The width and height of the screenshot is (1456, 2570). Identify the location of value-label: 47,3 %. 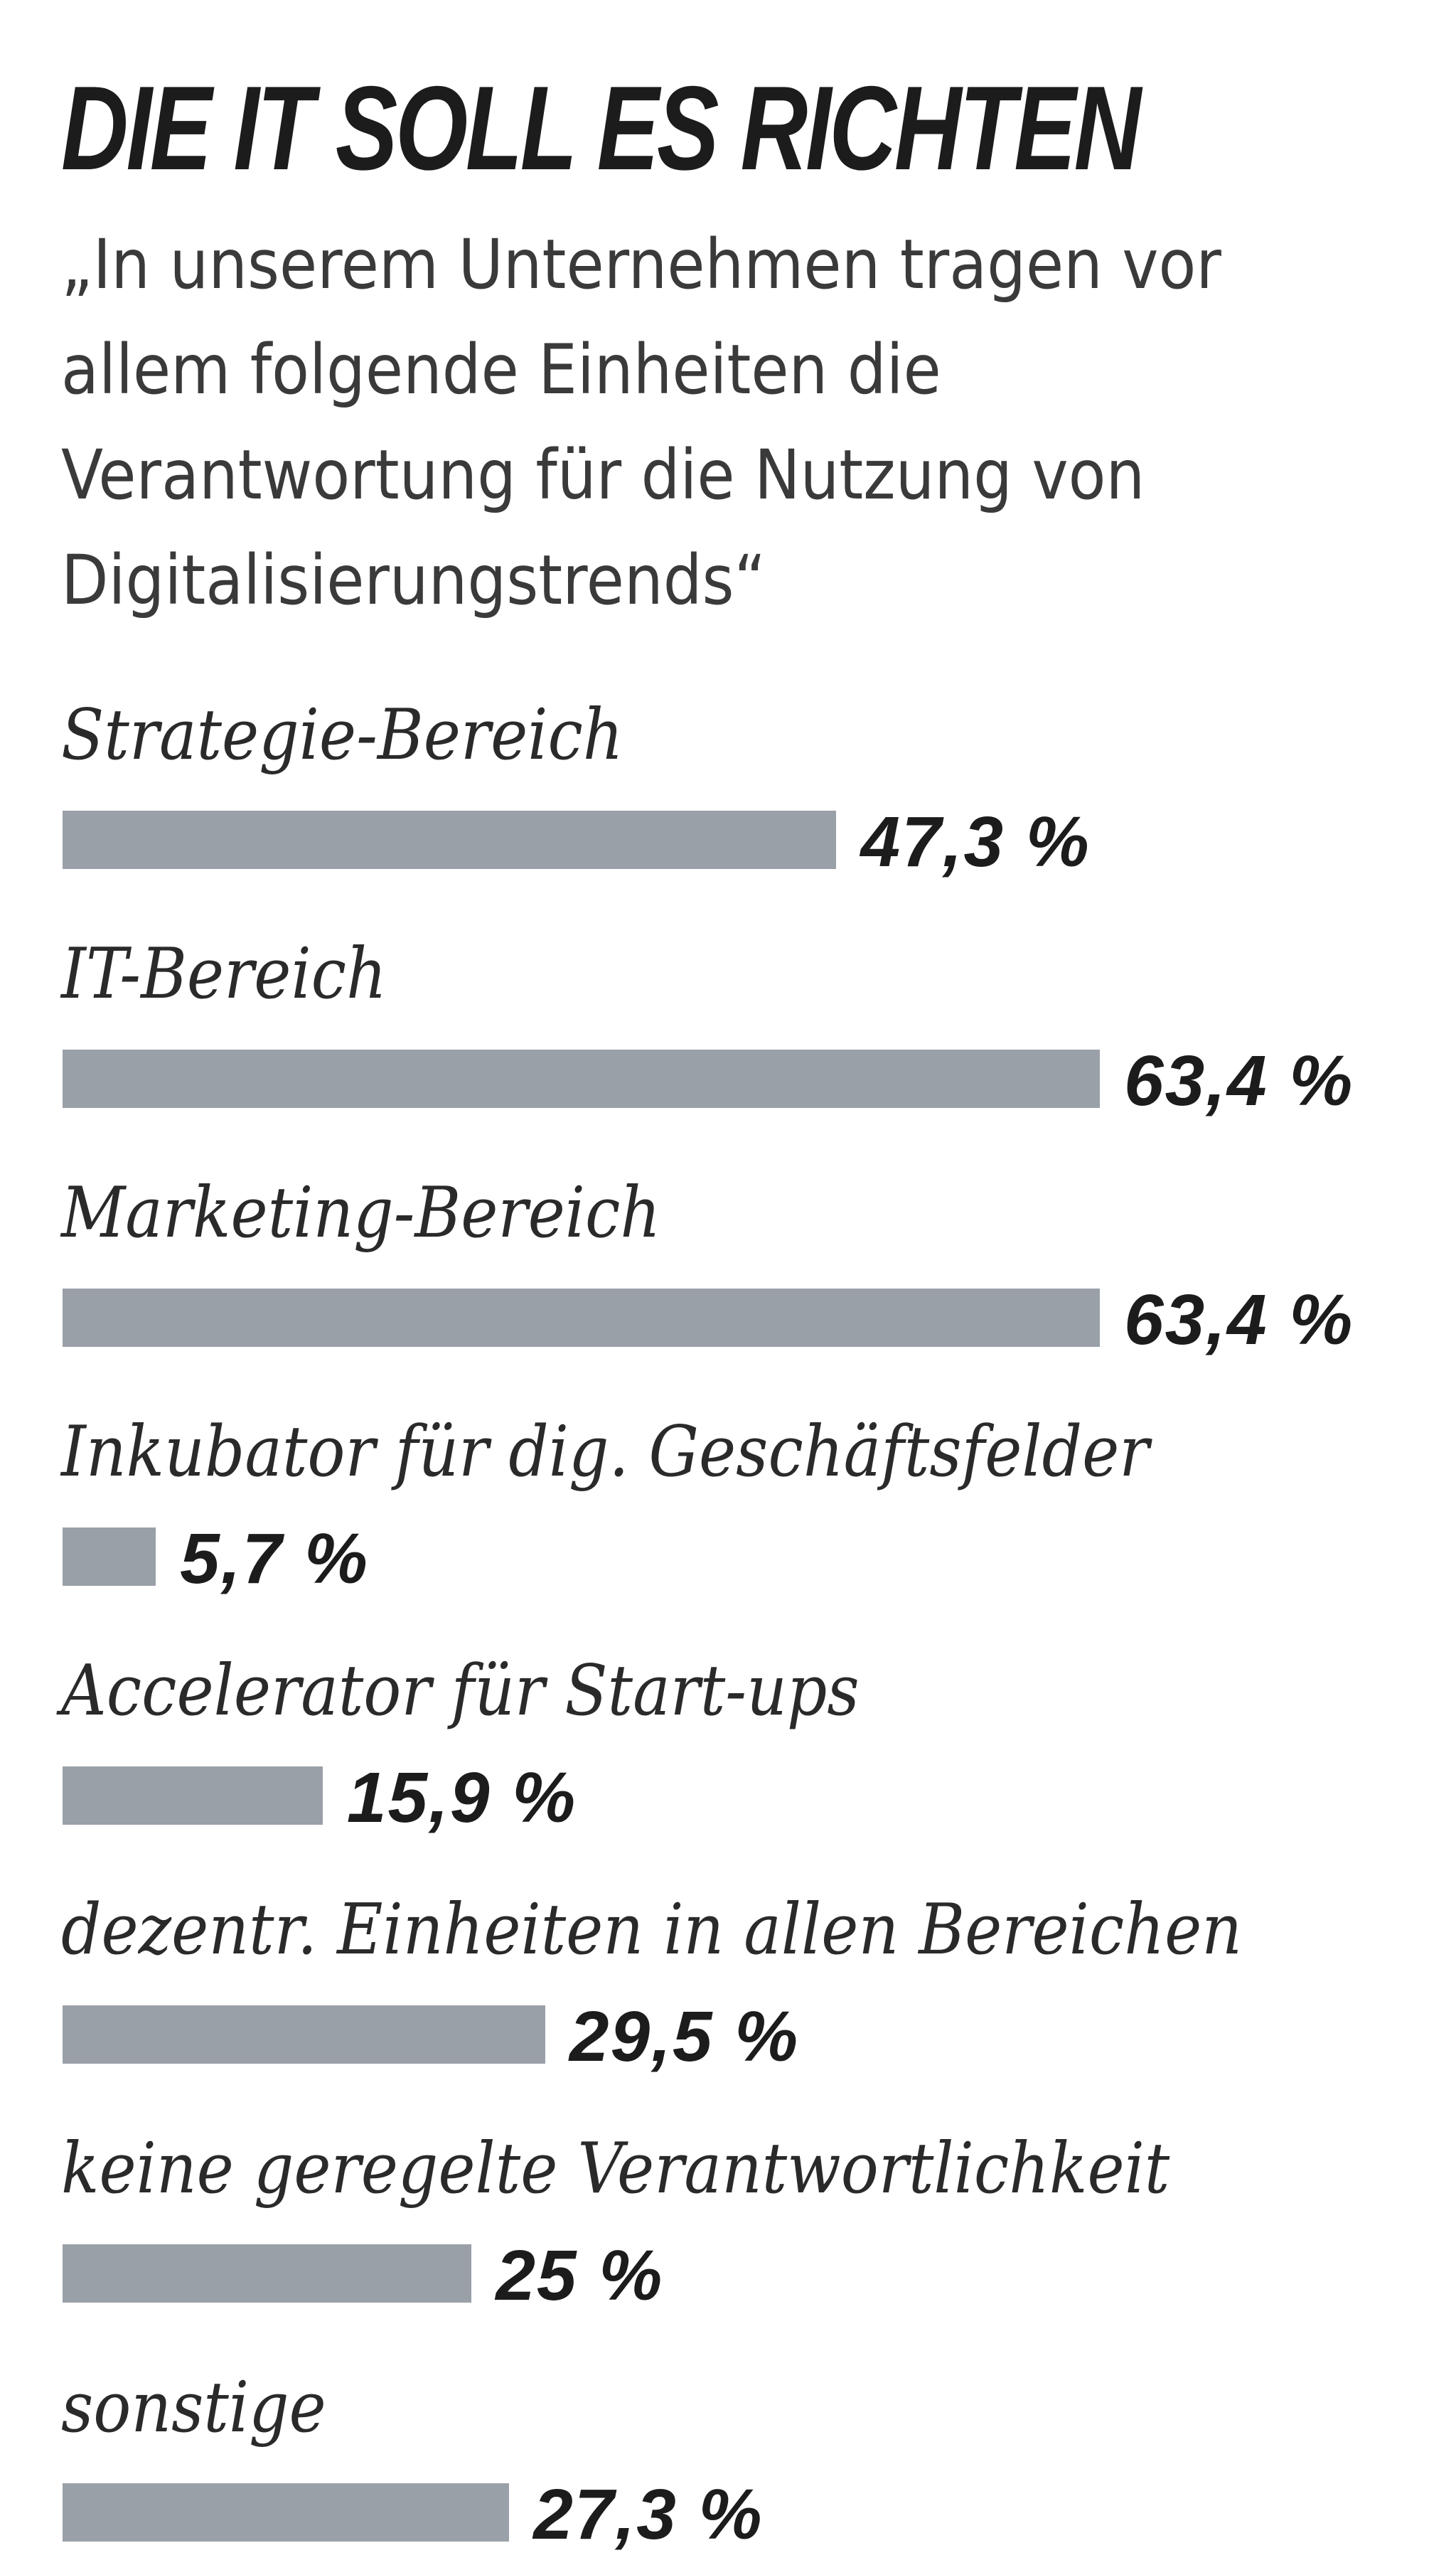
(976, 842).